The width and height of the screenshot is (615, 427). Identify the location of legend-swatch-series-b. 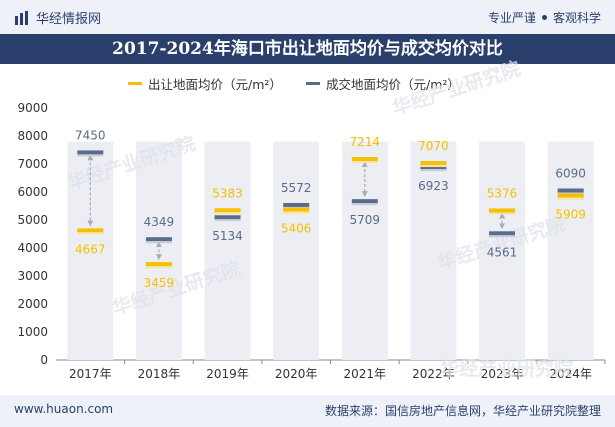
(313, 83).